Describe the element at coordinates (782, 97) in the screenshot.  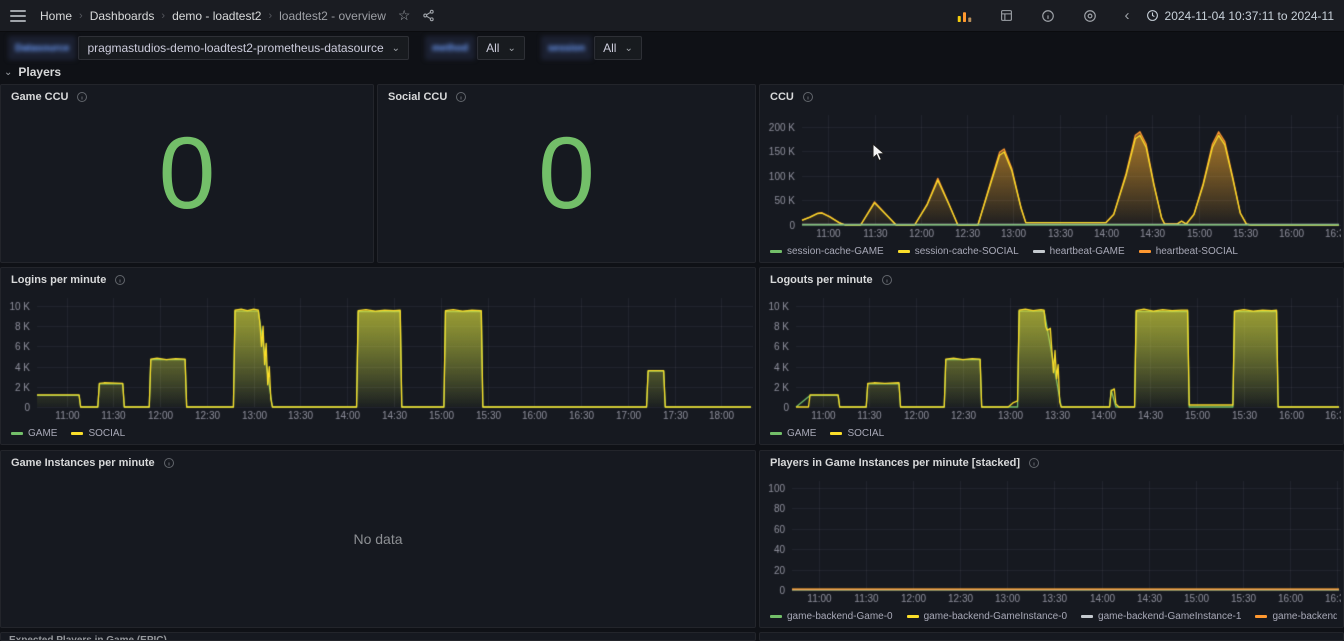
I see `panel-title: CCU` at that location.